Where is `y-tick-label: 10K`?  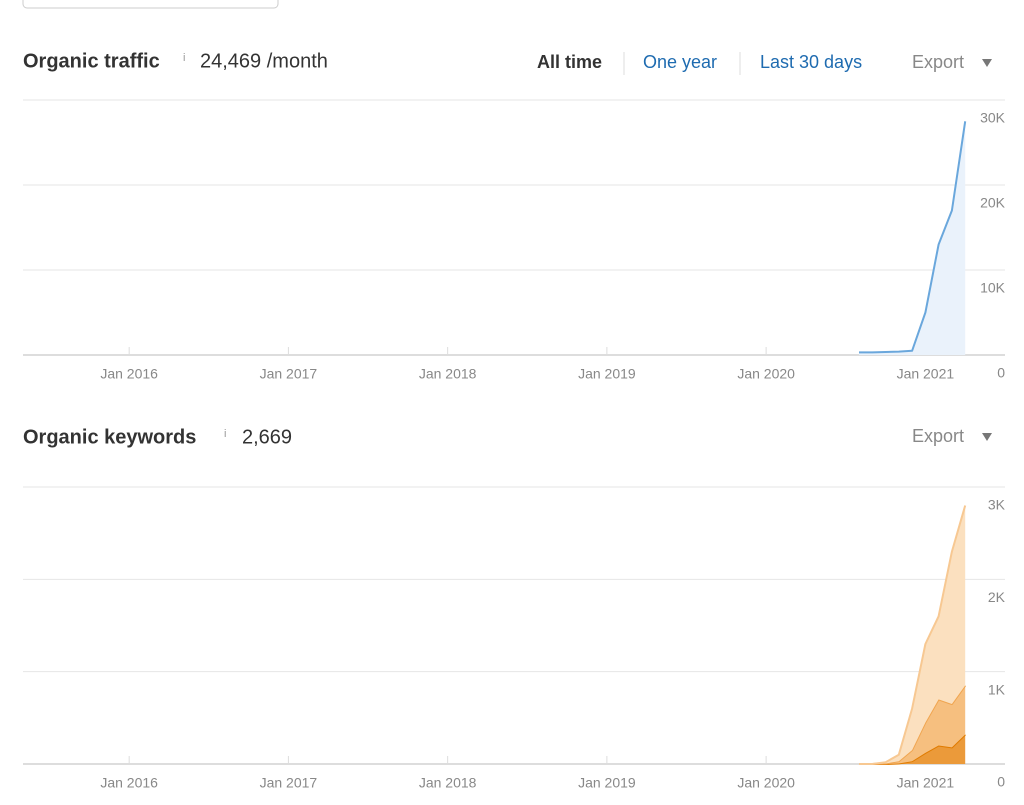 y-tick-label: 10K is located at coordinates (993, 288).